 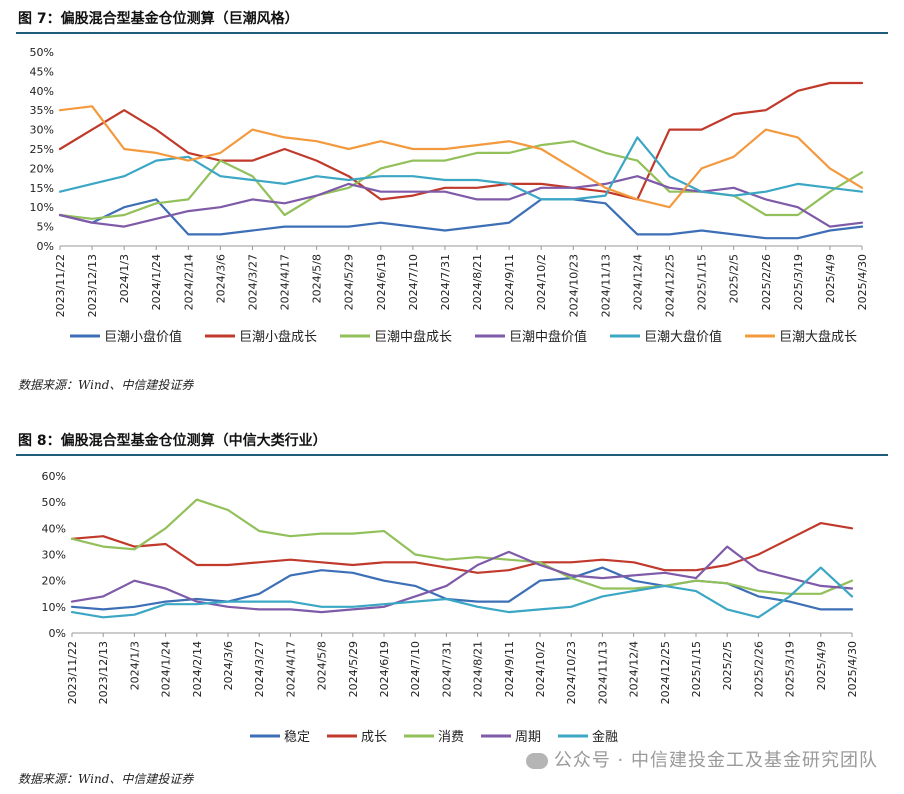 What do you see at coordinates (42, 71) in the screenshot?
I see `y-tick-label: 45%` at bounding box center [42, 71].